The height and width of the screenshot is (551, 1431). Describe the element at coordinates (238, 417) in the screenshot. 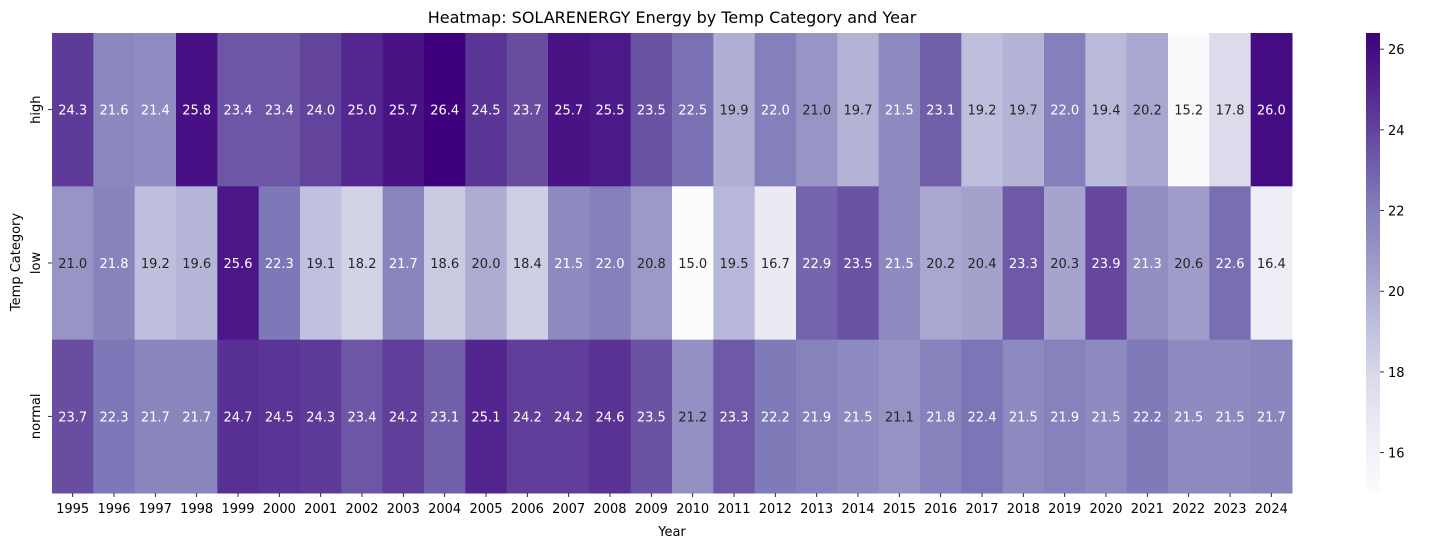

I see `cell-value-label: 24.7` at that location.